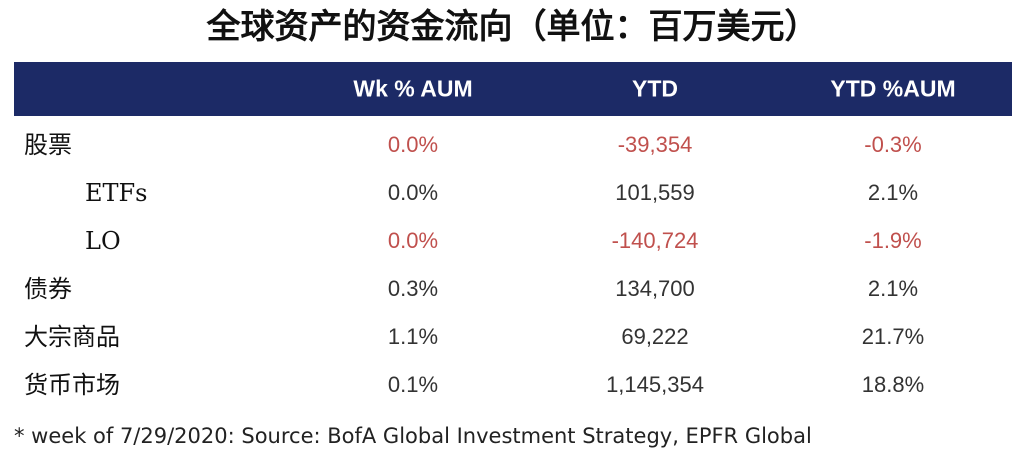 The height and width of the screenshot is (464, 1025). What do you see at coordinates (655, 240) in the screenshot?
I see `cell: -140,724` at bounding box center [655, 240].